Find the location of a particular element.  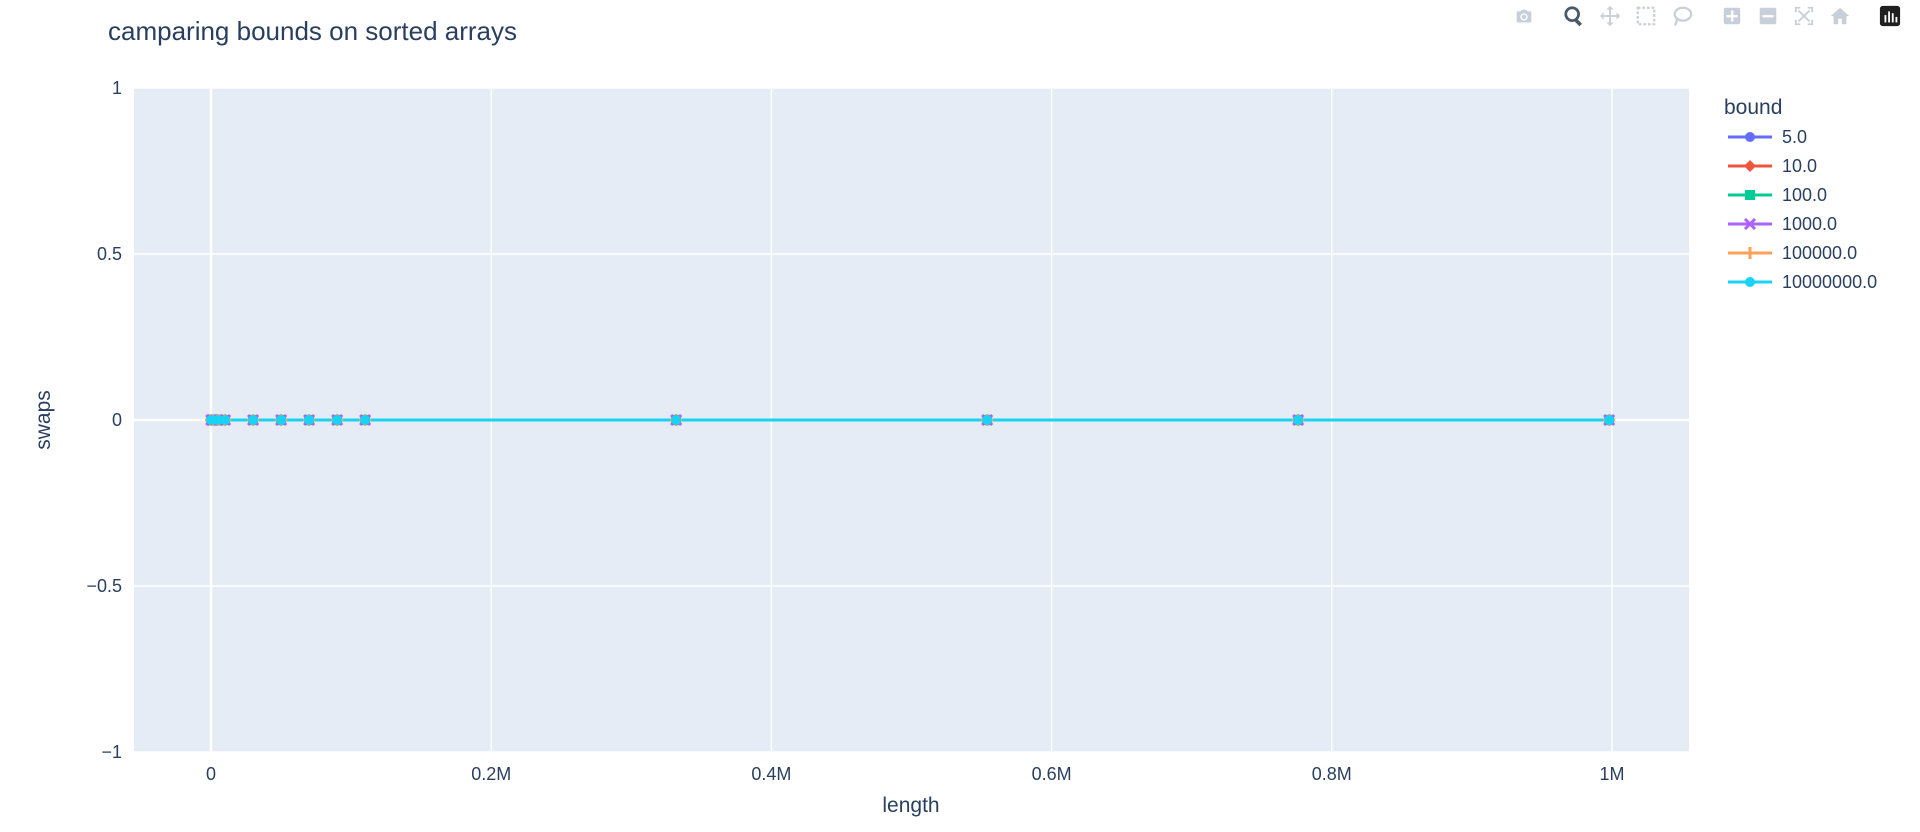

legend-item: 10.0 is located at coordinates (1799, 166).